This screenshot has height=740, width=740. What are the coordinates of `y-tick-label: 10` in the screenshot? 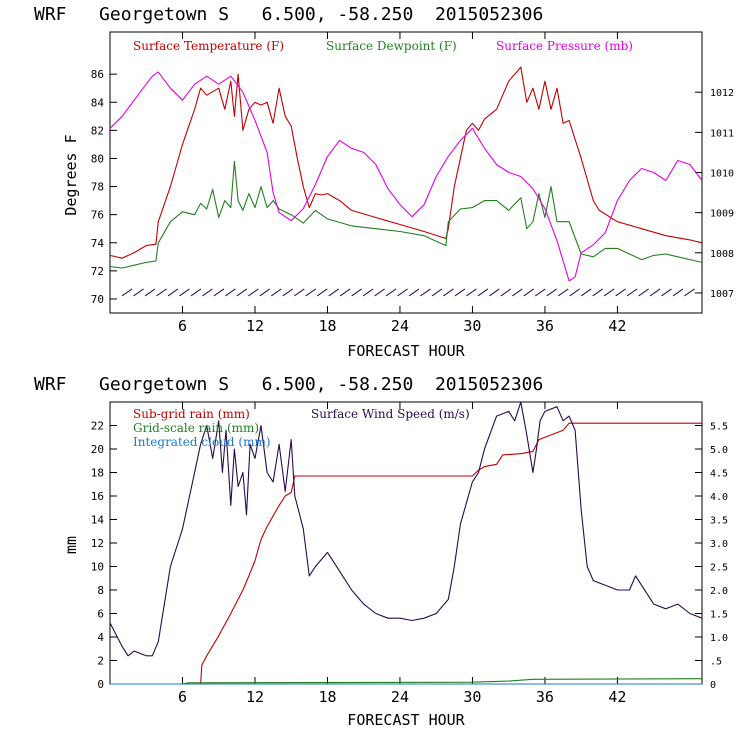 It's located at (97, 567).